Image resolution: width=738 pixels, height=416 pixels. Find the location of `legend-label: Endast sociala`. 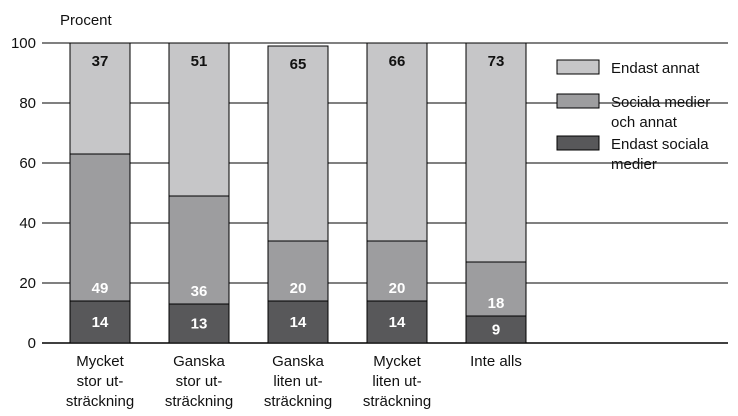

legend-label: Endast sociala is located at coordinates (660, 144).